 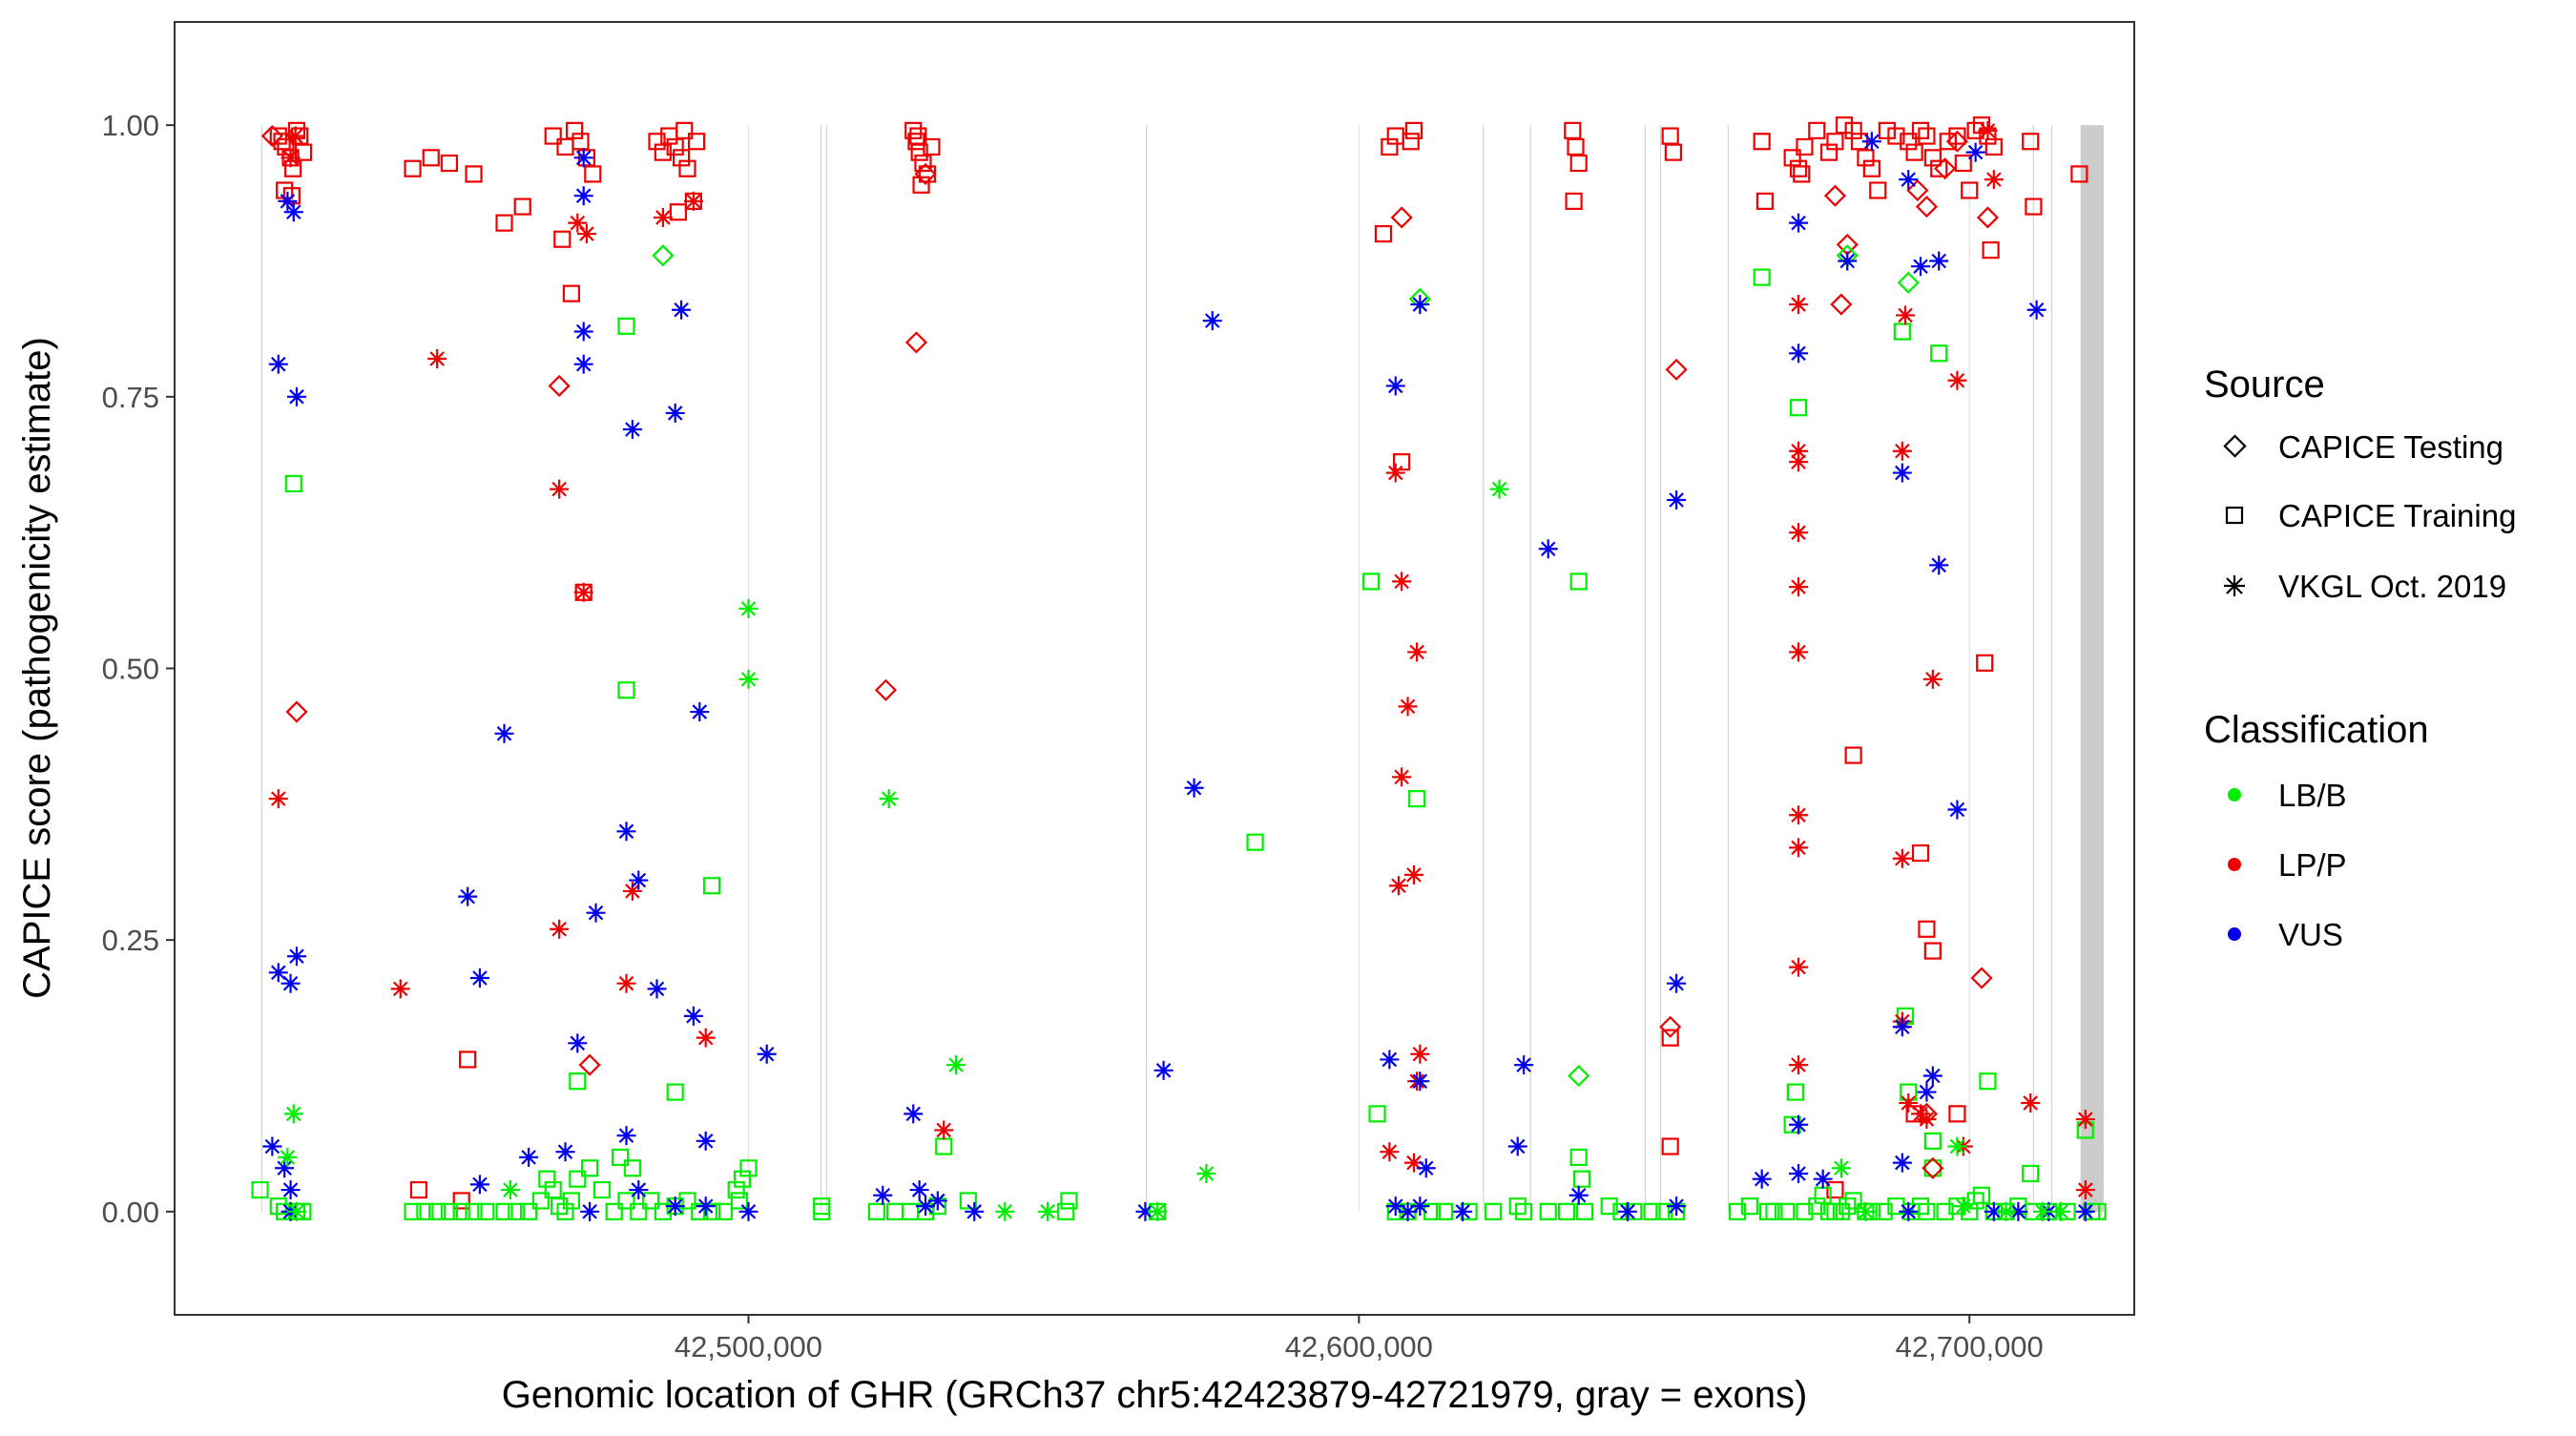 What do you see at coordinates (1970, 1346) in the screenshot?
I see `x-tick-label: 42,700,000` at bounding box center [1970, 1346].